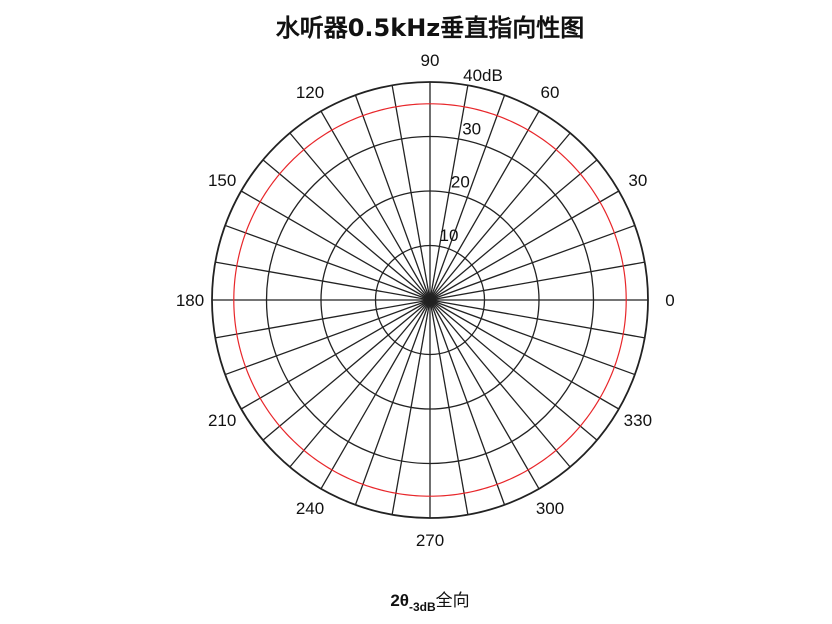 Image resolution: width=832 pixels, height=624 pixels. I want to click on angle-label-270: 270, so click(430, 540).